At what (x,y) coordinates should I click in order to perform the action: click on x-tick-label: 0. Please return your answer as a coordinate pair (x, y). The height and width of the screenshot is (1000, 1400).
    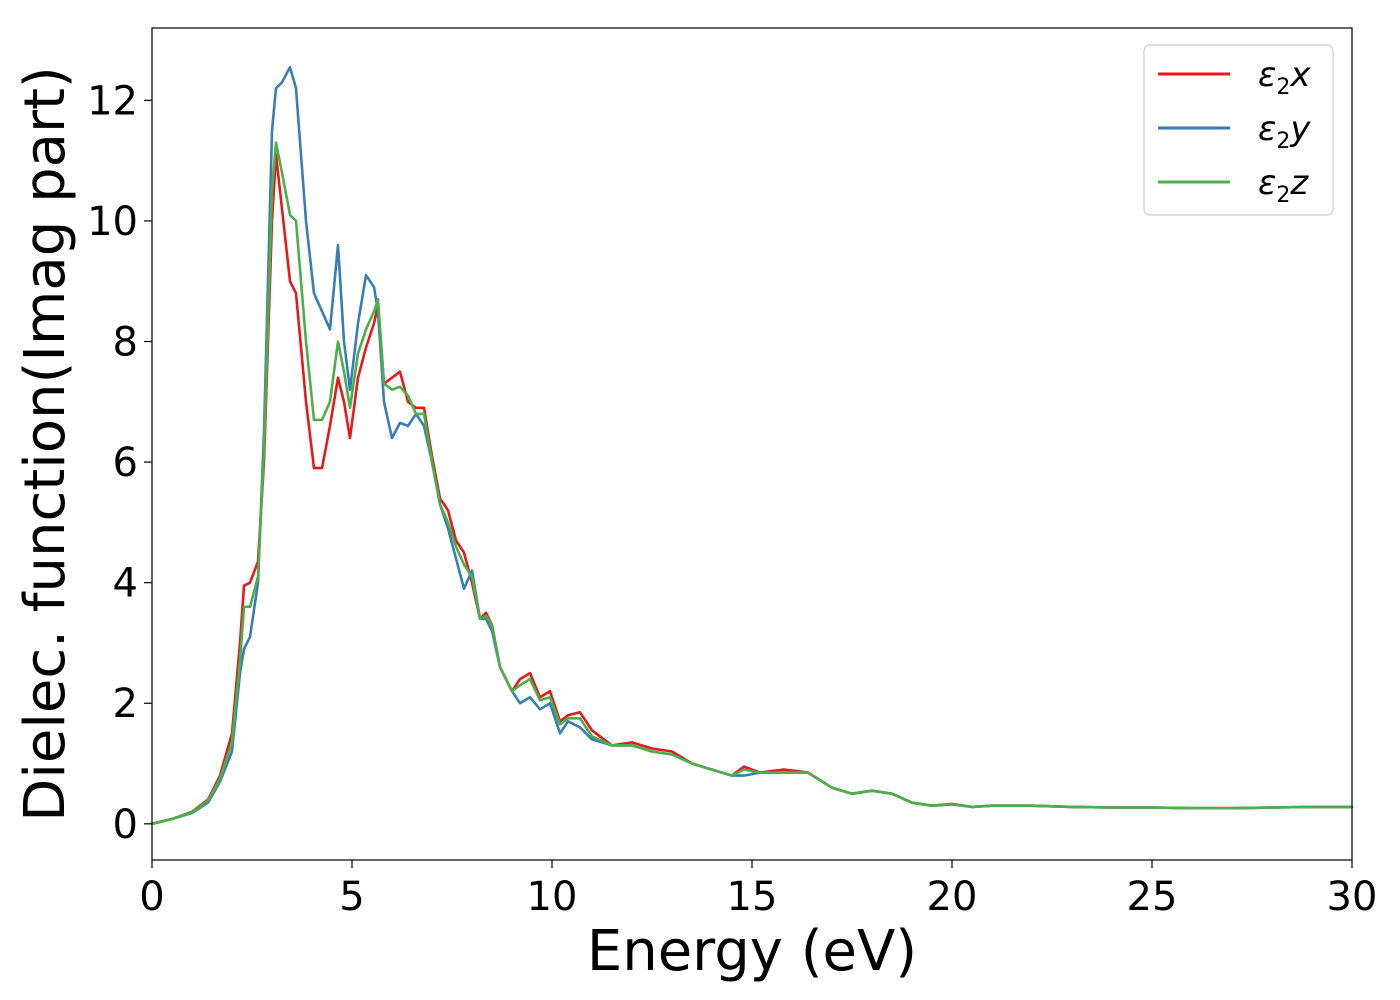
    Looking at the image, I should click on (151, 897).